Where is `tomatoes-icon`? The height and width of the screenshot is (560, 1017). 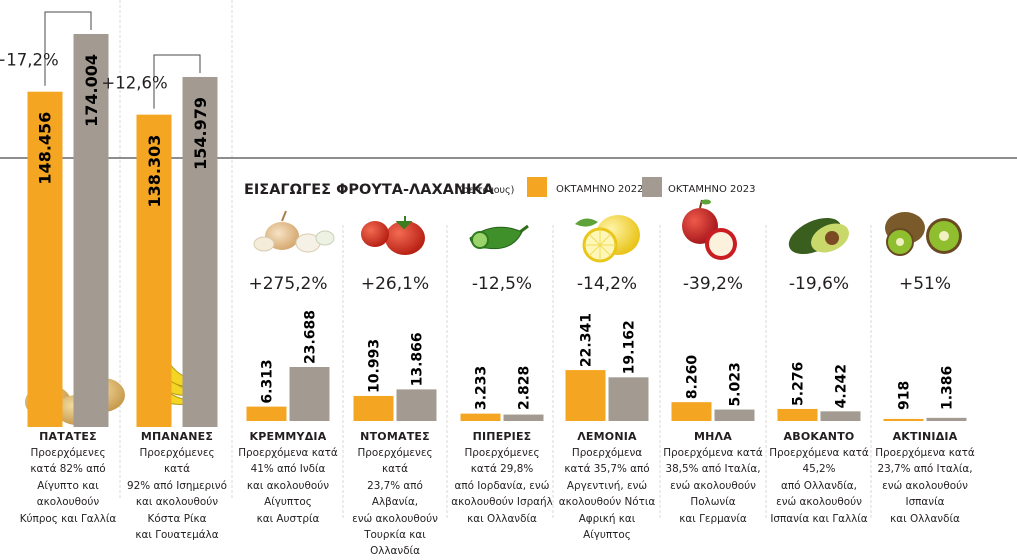 tomatoes-icon is located at coordinates (393, 235).